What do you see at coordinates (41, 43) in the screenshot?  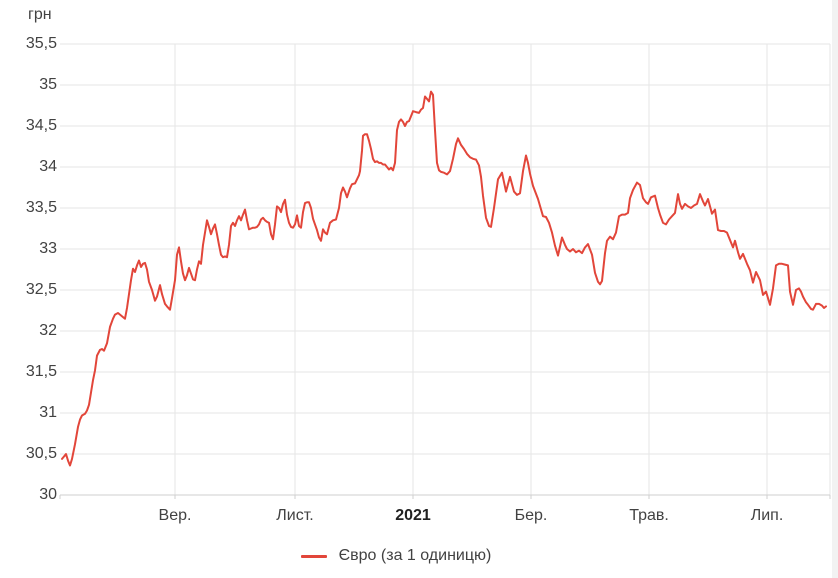 I see `y-tick-label: 35,5` at bounding box center [41, 43].